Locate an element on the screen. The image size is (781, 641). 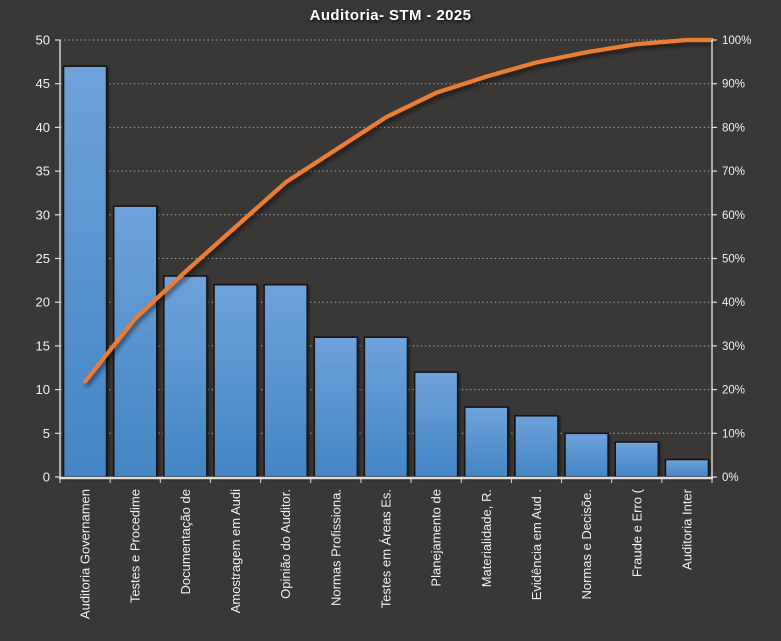
right-tick-label: 40% is located at coordinates (733, 303).